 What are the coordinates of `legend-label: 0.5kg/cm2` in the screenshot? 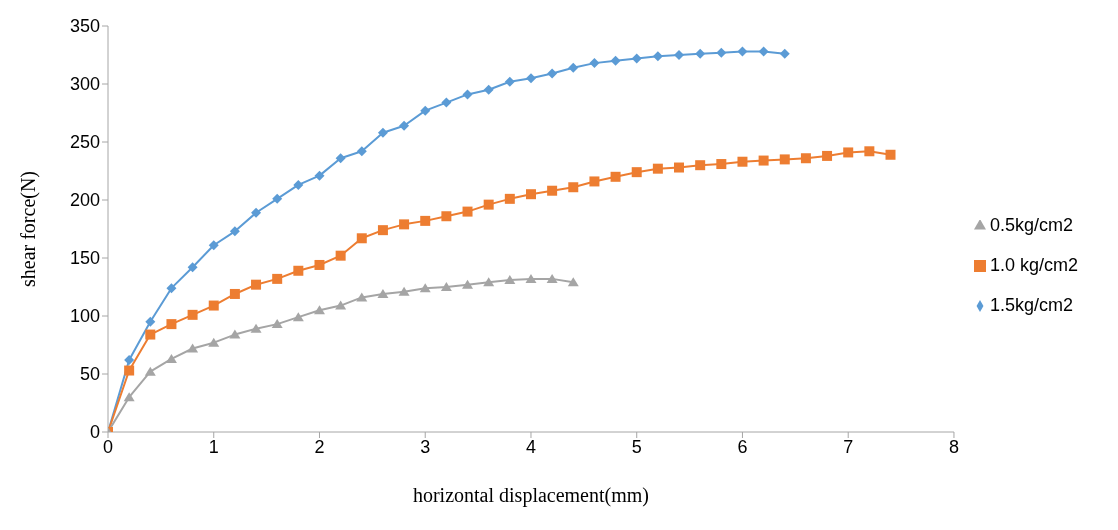 It's located at (1031, 225).